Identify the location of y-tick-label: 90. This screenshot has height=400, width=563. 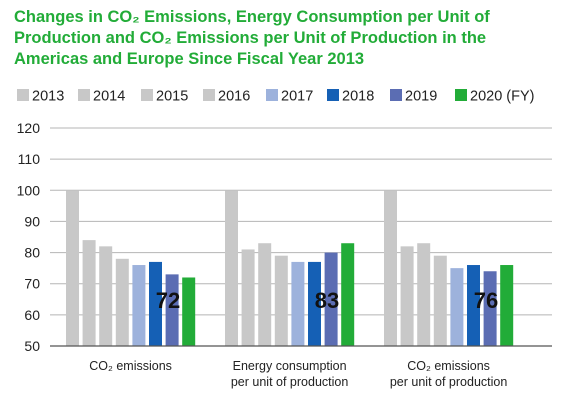
(32, 221).